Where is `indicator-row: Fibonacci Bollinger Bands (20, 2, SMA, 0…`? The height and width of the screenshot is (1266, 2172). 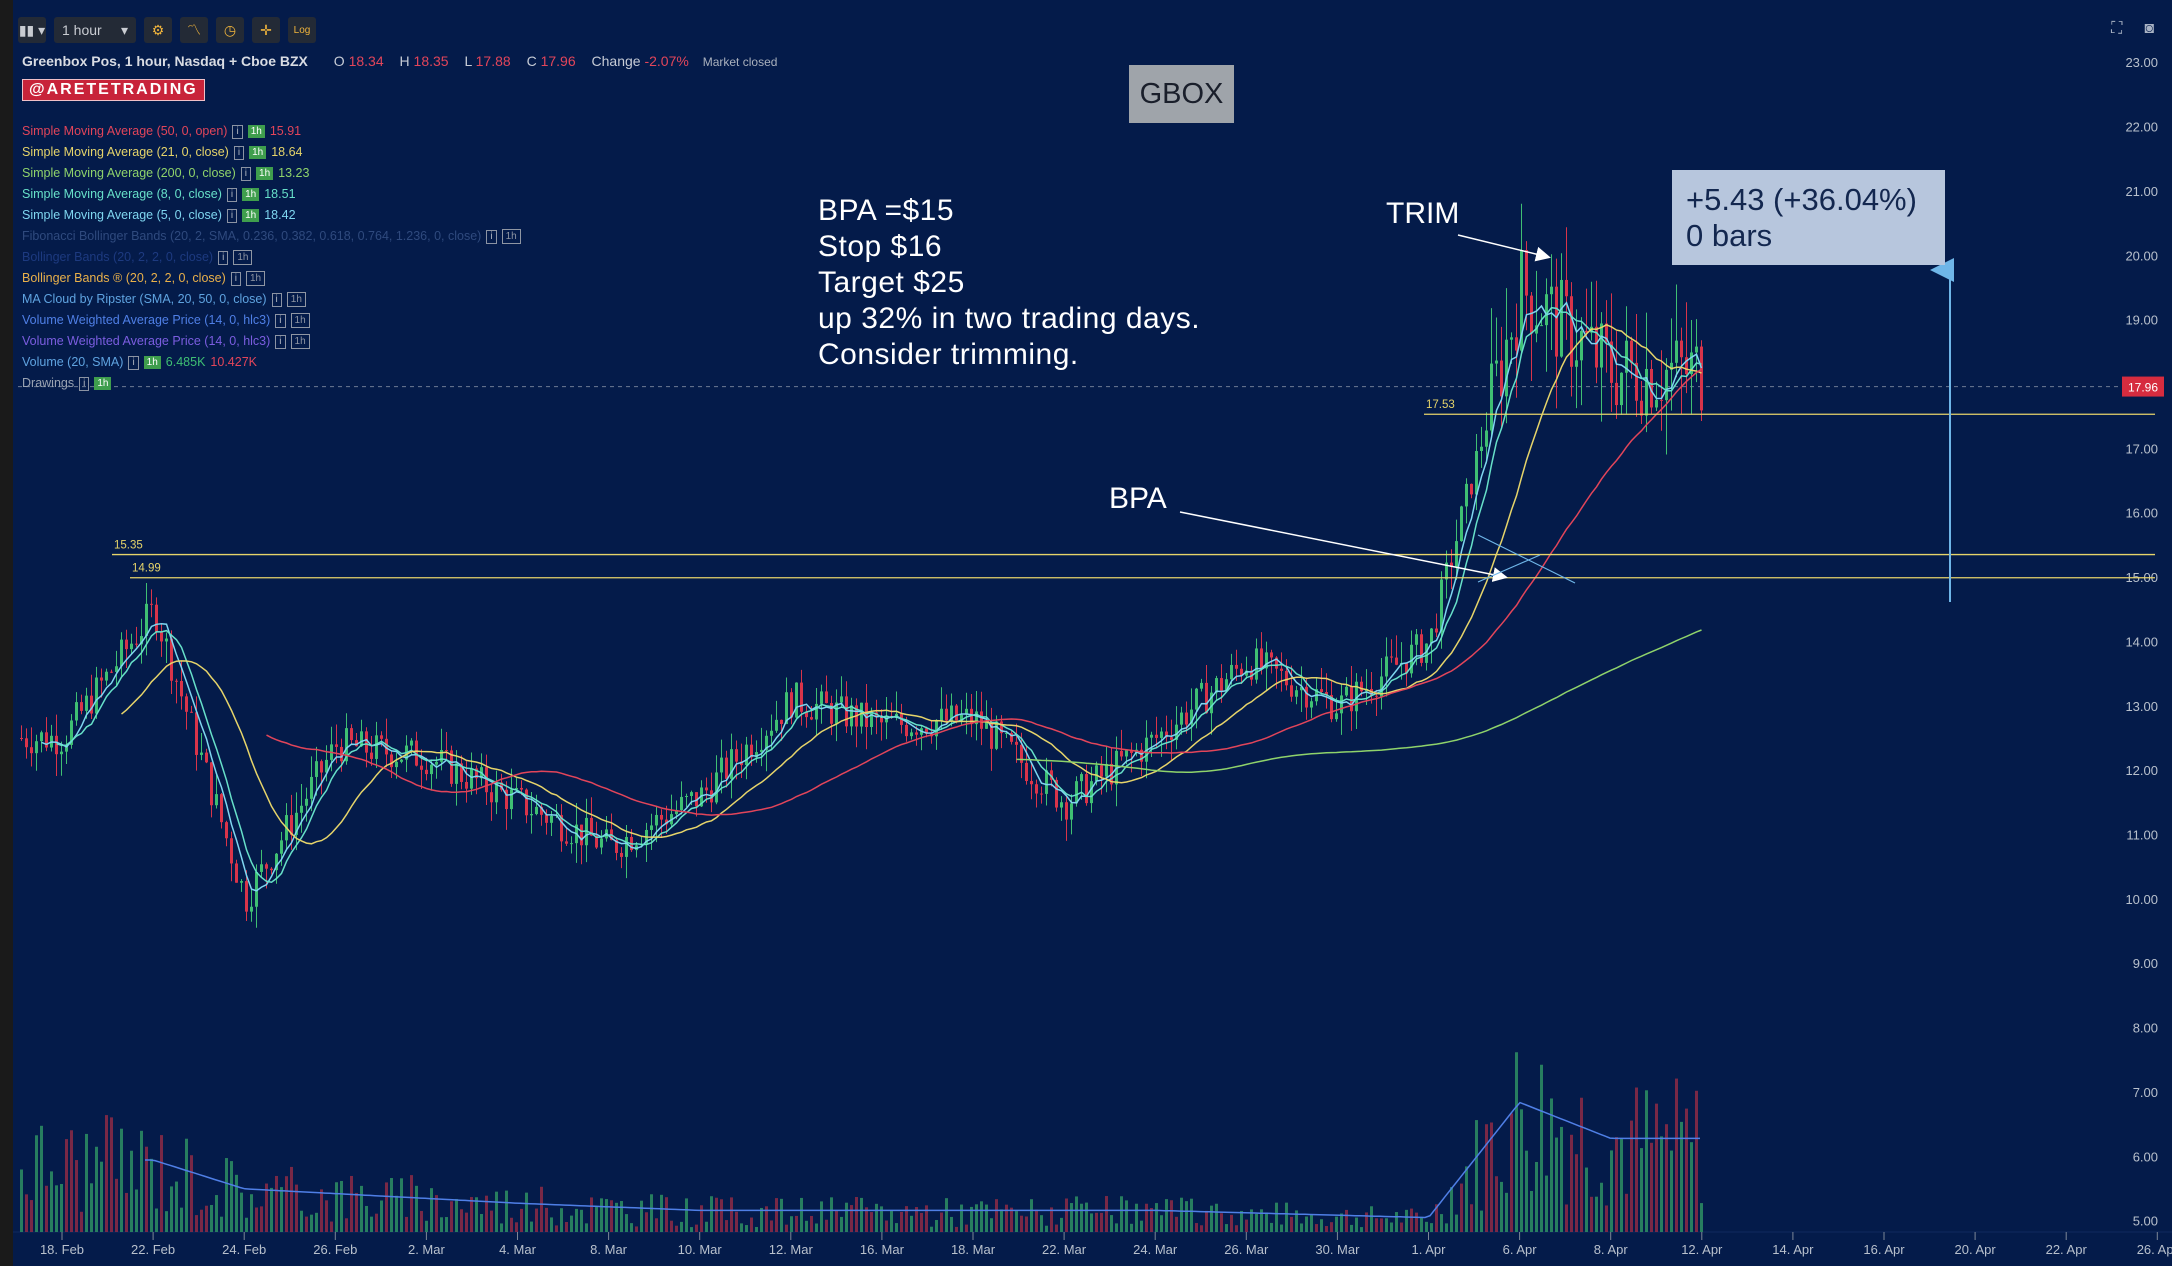 indicator-row: Fibonacci Bollinger Bands (20, 2, SMA, 0… is located at coordinates (271, 236).